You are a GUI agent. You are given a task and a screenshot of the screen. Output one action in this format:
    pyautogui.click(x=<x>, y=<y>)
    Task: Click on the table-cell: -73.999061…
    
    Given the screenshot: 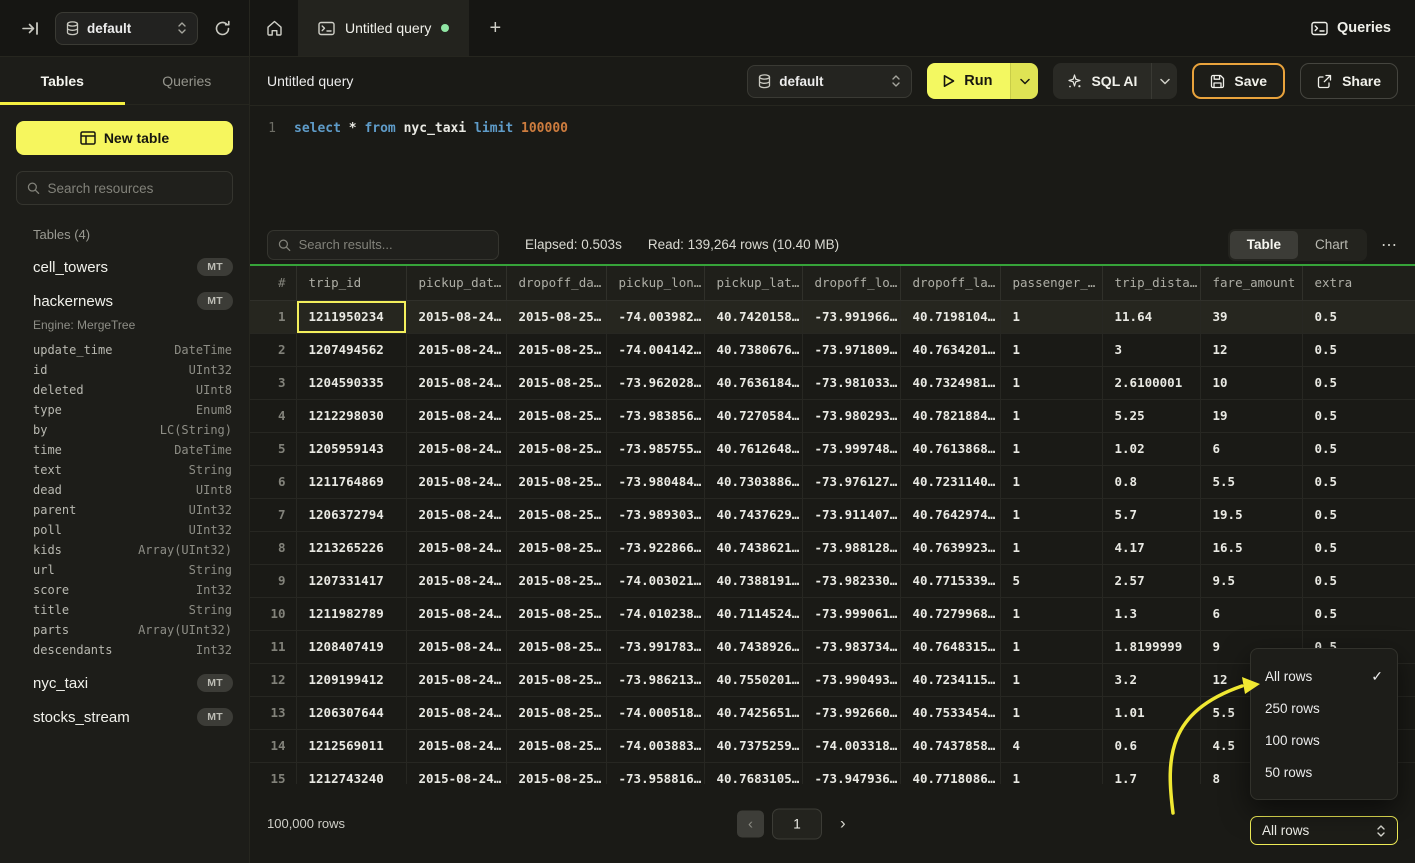 What is the action you would take?
    pyautogui.click(x=851, y=614)
    